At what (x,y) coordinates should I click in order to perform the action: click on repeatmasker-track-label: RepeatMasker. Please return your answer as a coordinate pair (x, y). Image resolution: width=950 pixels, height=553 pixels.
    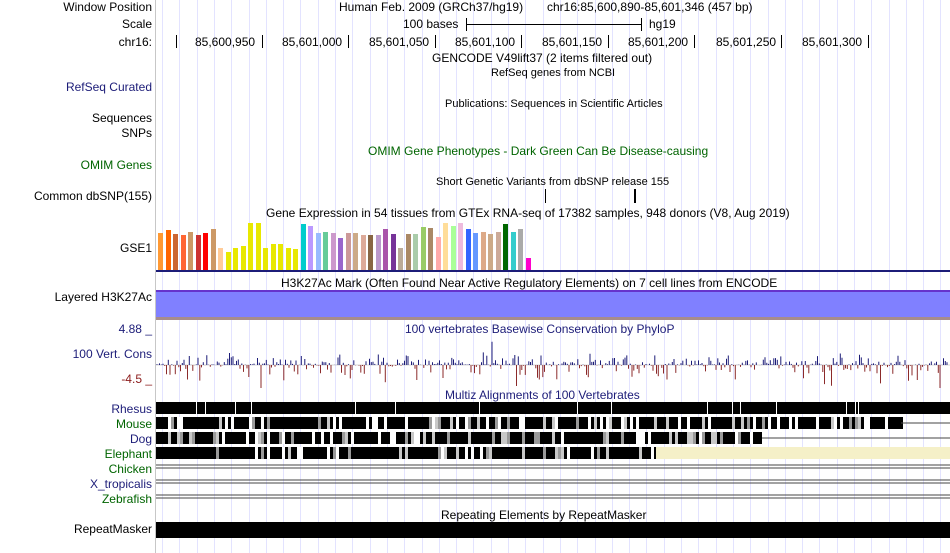
    Looking at the image, I should click on (112, 529).